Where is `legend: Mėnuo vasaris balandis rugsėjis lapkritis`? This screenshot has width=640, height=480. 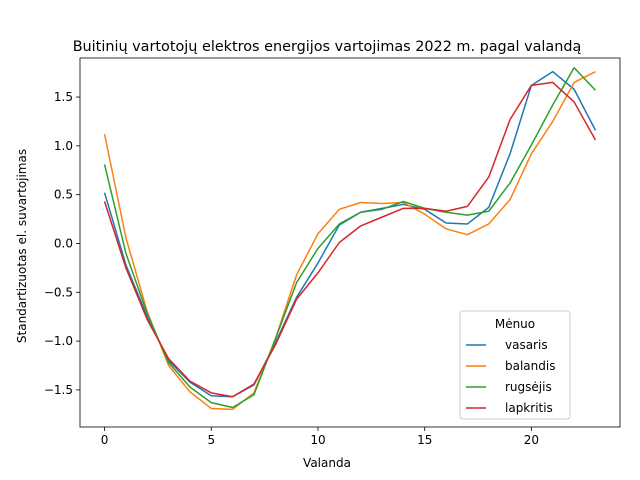
legend: Mėnuo vasaris balandis rugsėjis lapkritis is located at coordinates (515, 365).